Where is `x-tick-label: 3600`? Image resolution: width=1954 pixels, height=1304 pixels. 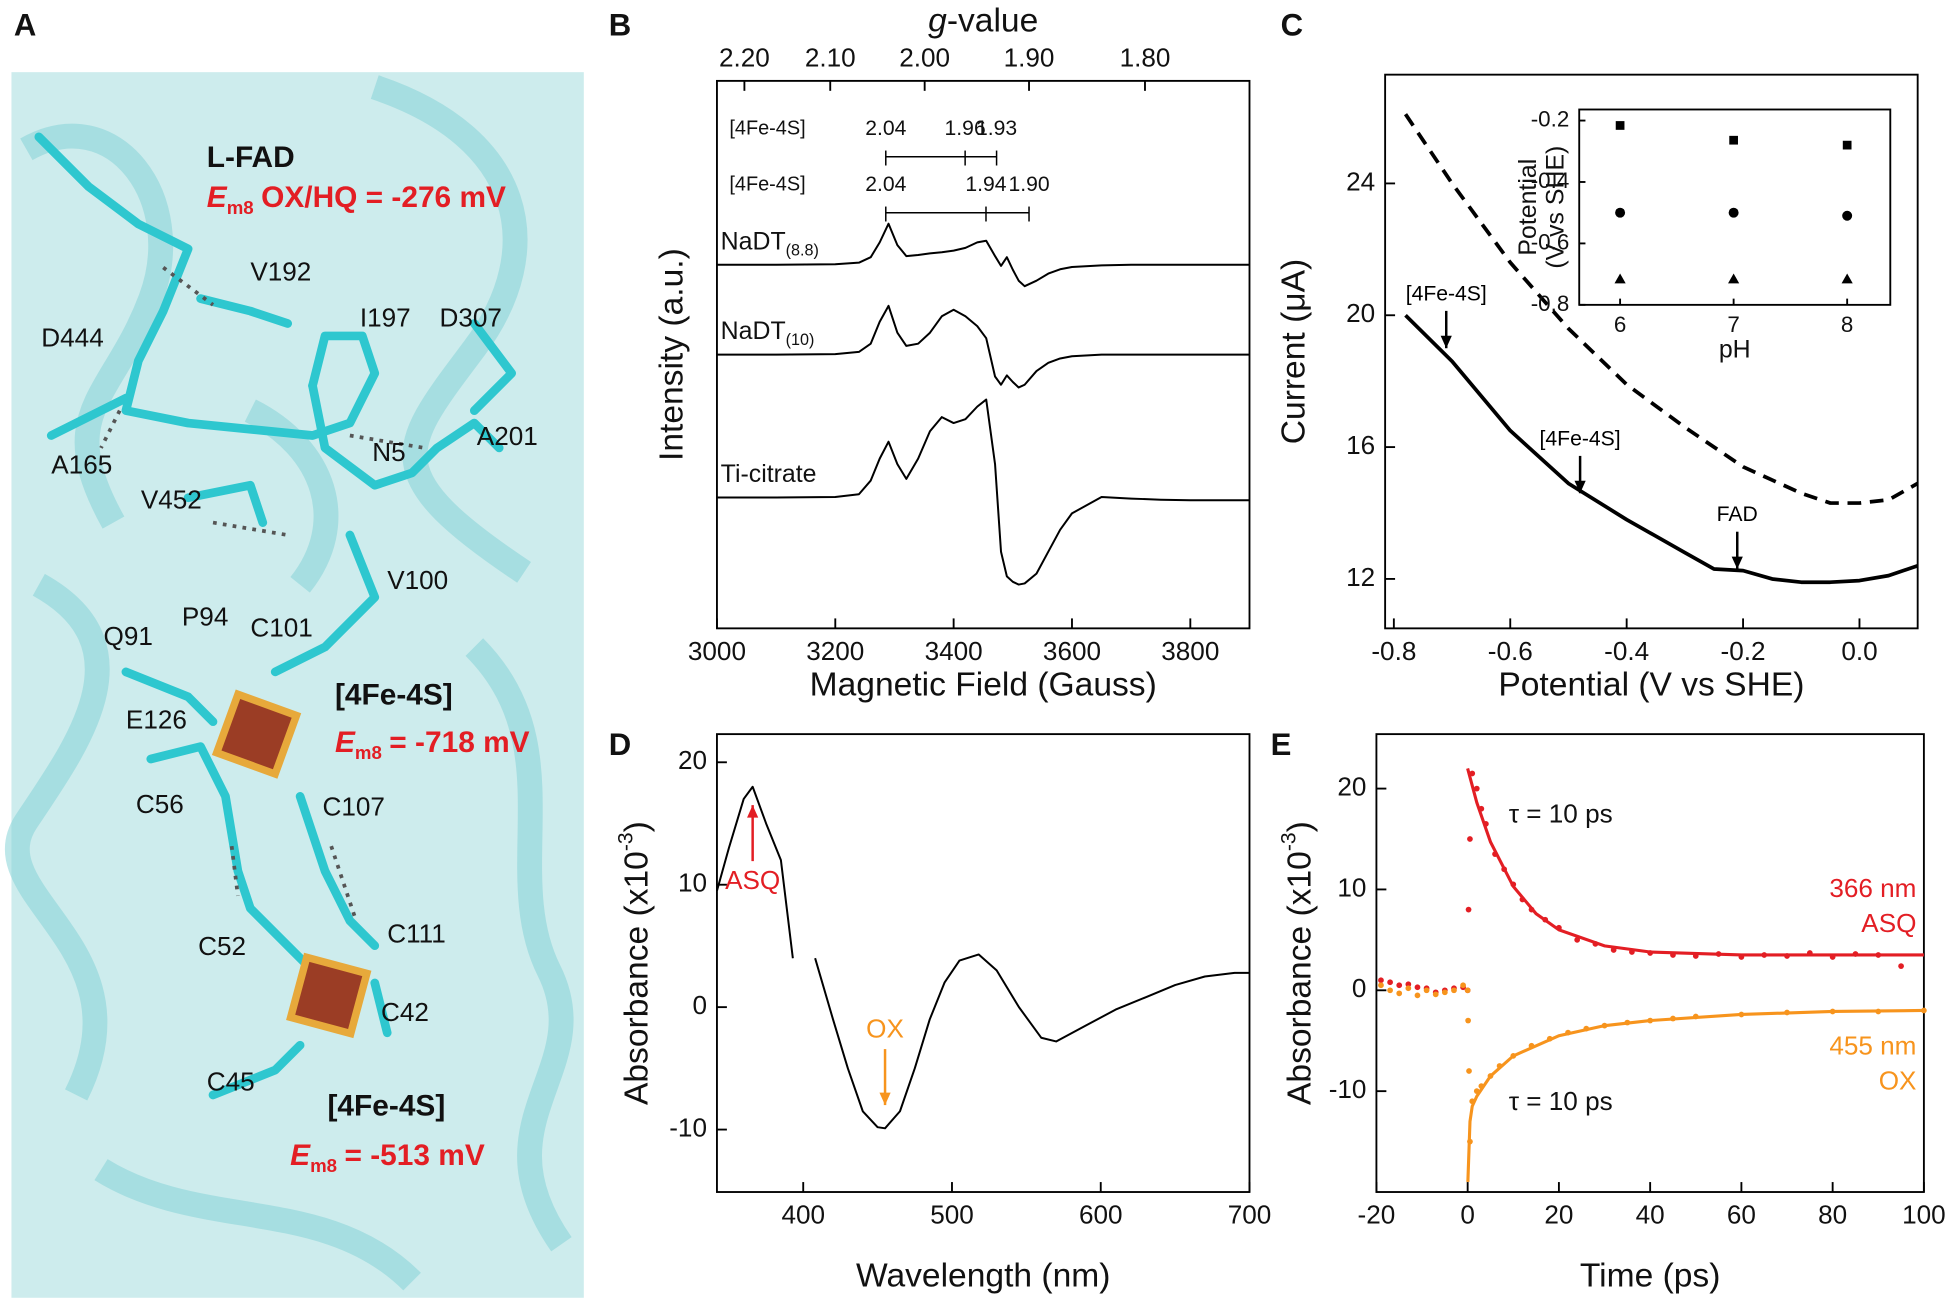
x-tick-label: 3600 is located at coordinates (1072, 651).